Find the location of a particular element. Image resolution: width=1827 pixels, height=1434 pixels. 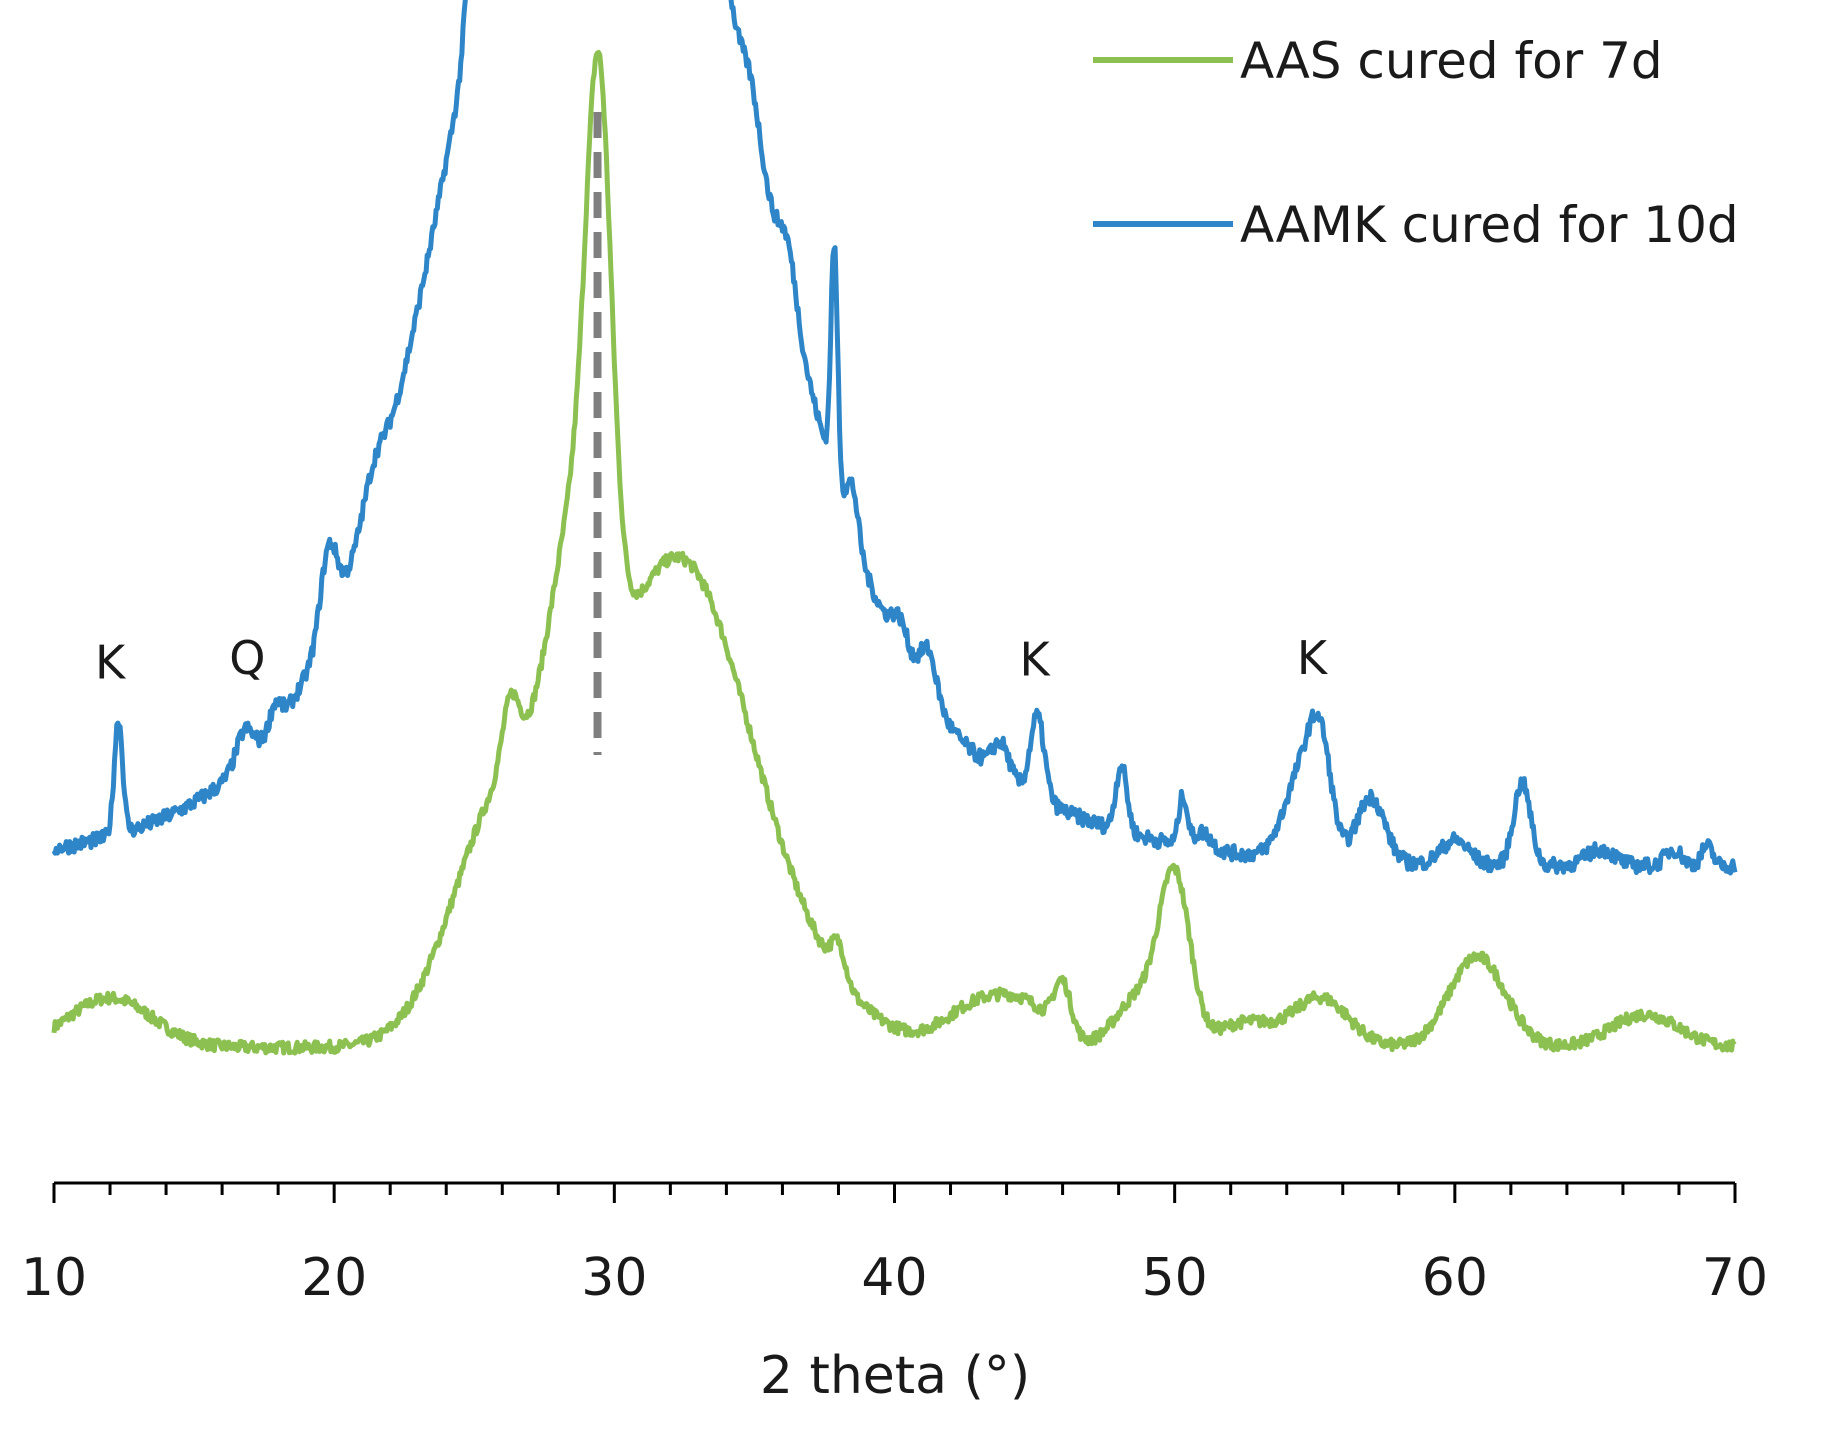

peak-label: Q is located at coordinates (247, 658).